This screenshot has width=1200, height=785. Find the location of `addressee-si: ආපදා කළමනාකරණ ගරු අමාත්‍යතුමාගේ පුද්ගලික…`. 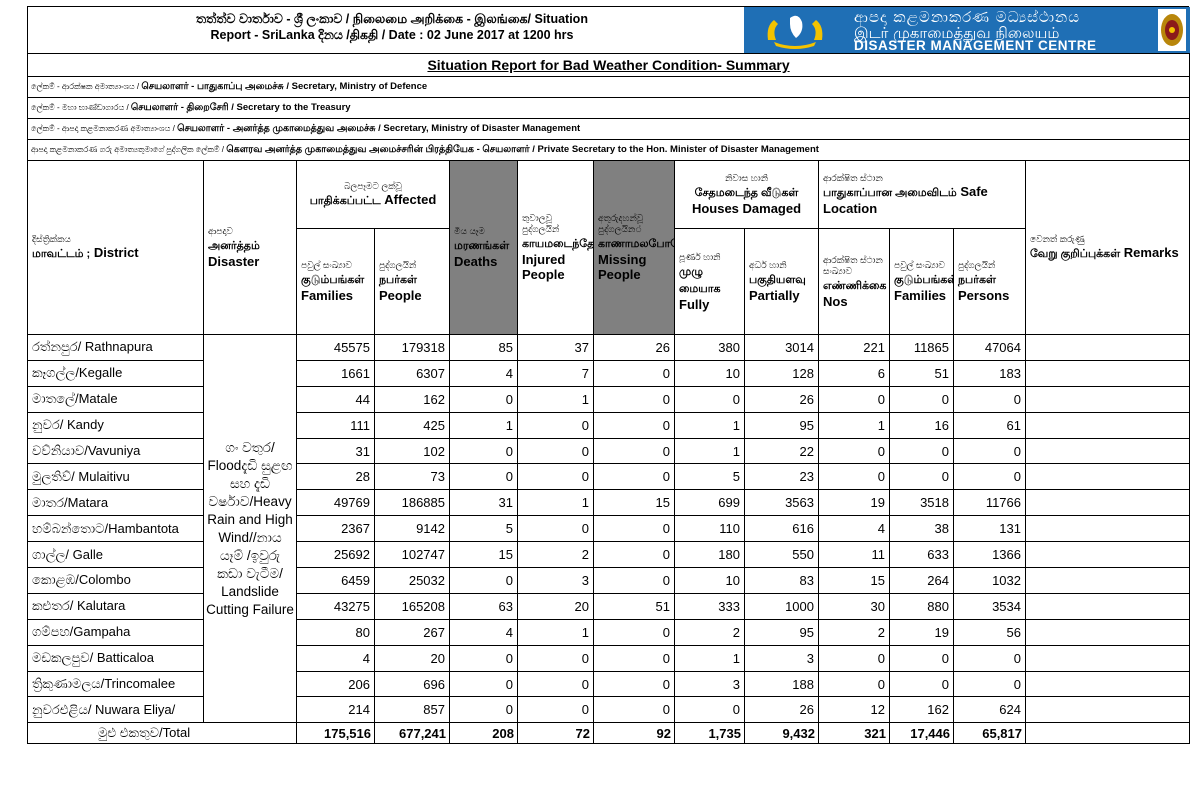

addressee-si: ආපදා කළමනාකරණ ගරු අමාත්‍යතුමාගේ පුද්ගලික… is located at coordinates (129, 149).